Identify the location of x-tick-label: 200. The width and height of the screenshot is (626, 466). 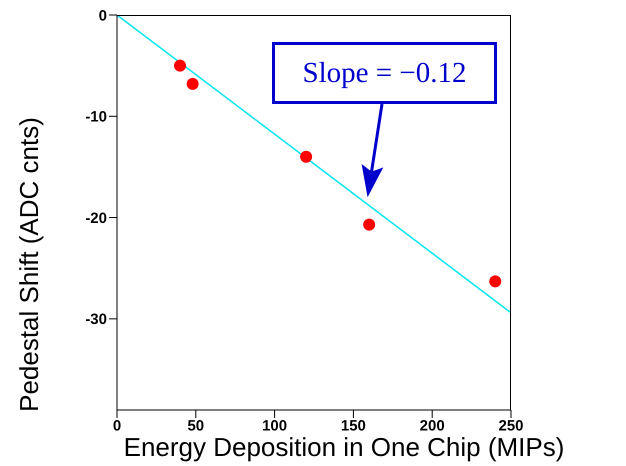
(432, 426).